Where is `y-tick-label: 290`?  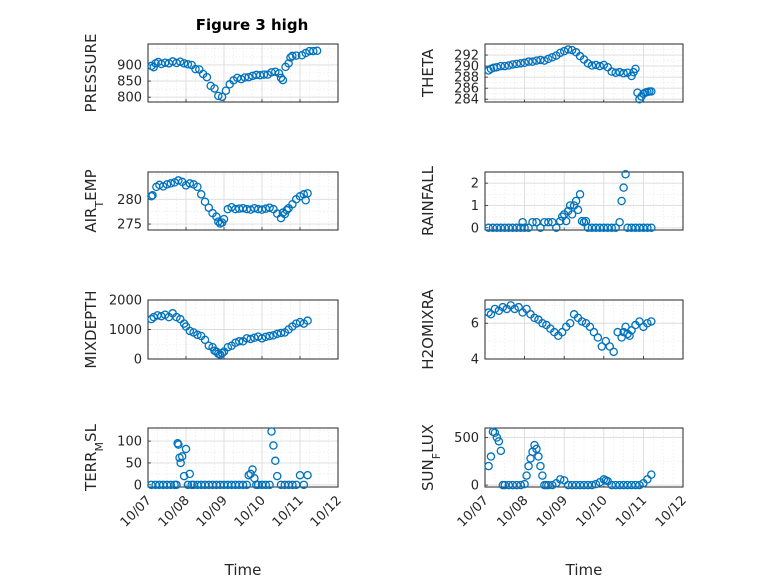
y-tick-label: 290 is located at coordinates (466, 67).